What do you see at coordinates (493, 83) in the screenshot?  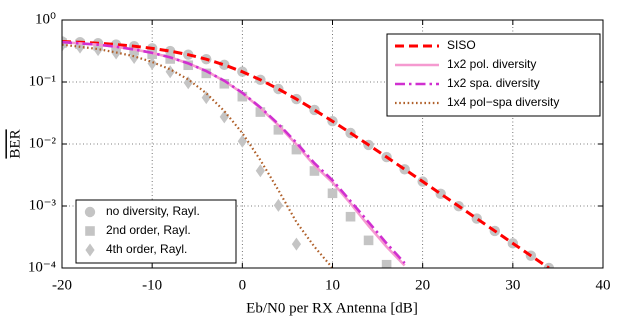 I see `legend-label: 1x2 spa. diversity` at bounding box center [493, 83].